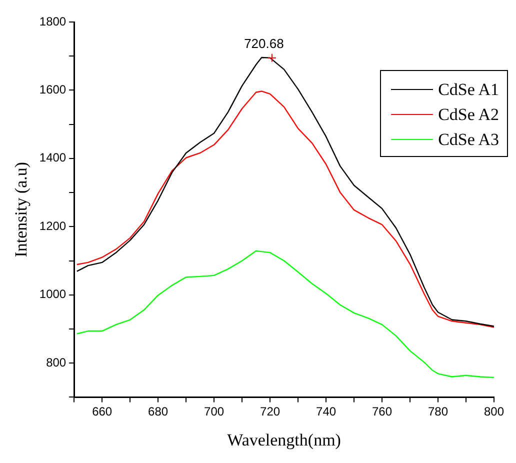  Describe the element at coordinates (52, 157) in the screenshot. I see `y-tick-label: 1400` at that location.